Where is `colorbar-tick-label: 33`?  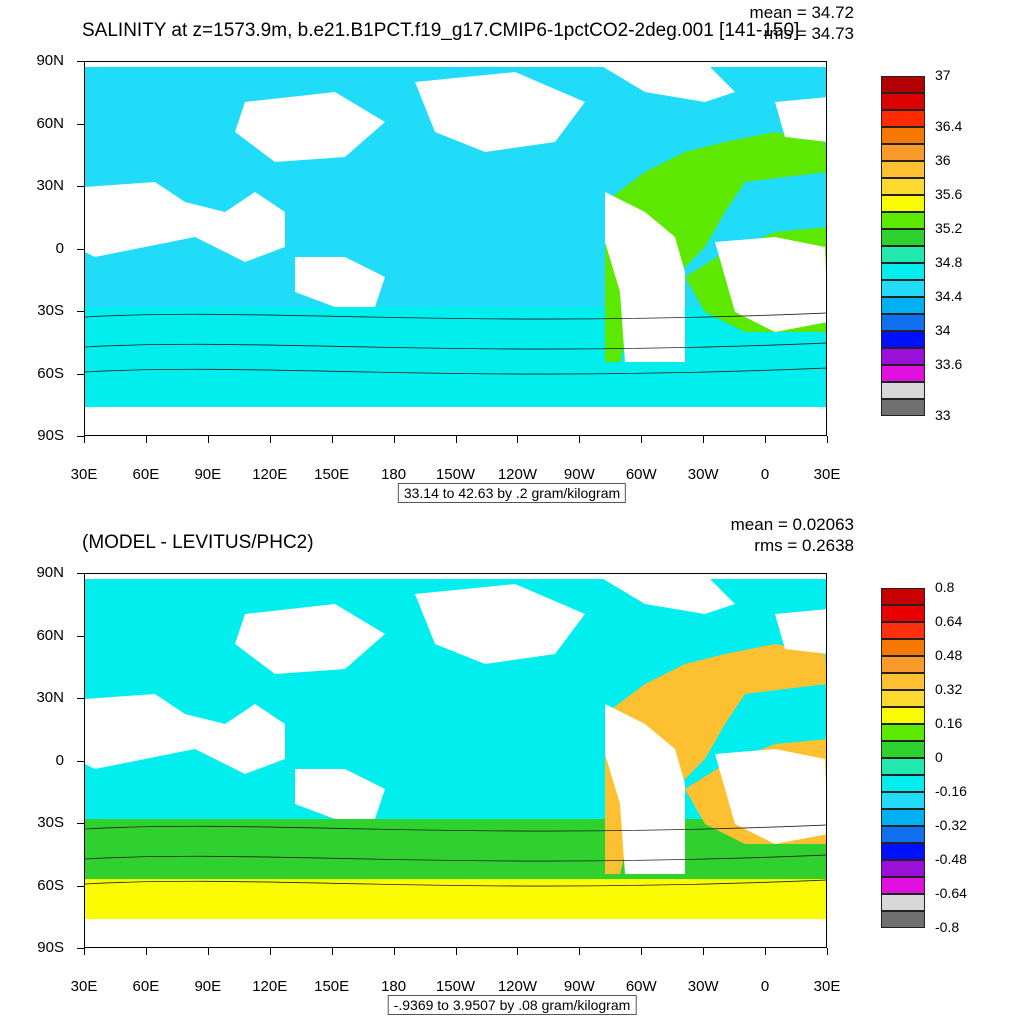
colorbar-tick-label: 33 is located at coordinates (943, 415).